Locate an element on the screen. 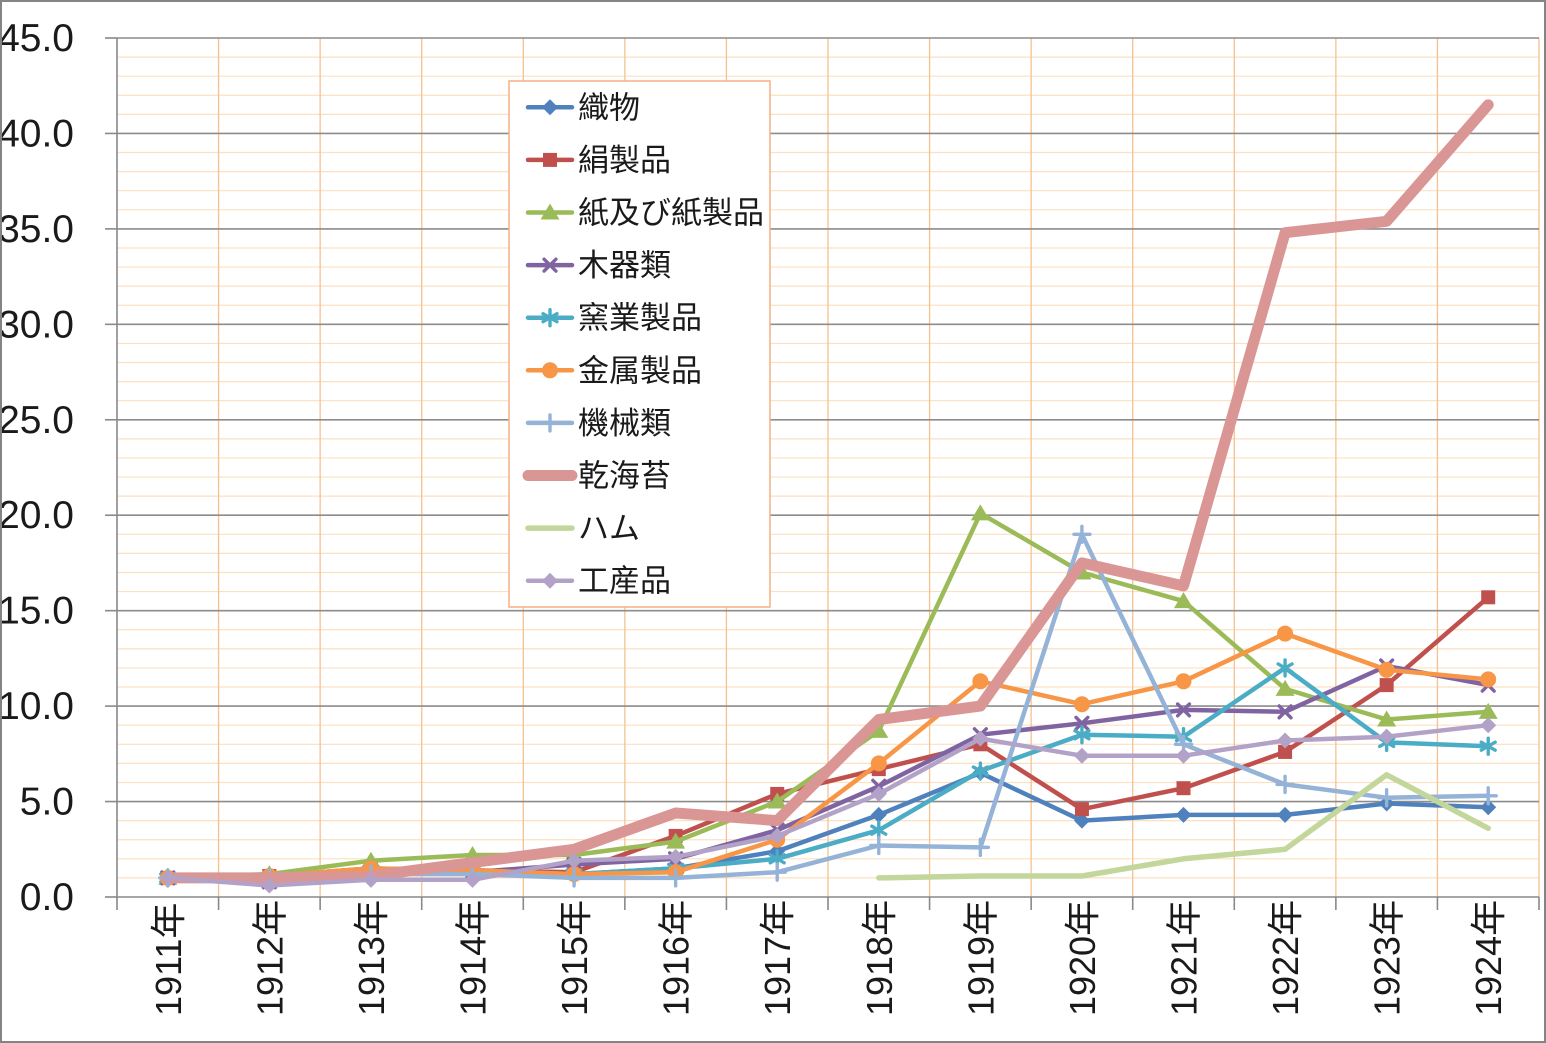 The width and height of the screenshot is (1546, 1043). y-axis-label: 40.0 is located at coordinates (38, 133).